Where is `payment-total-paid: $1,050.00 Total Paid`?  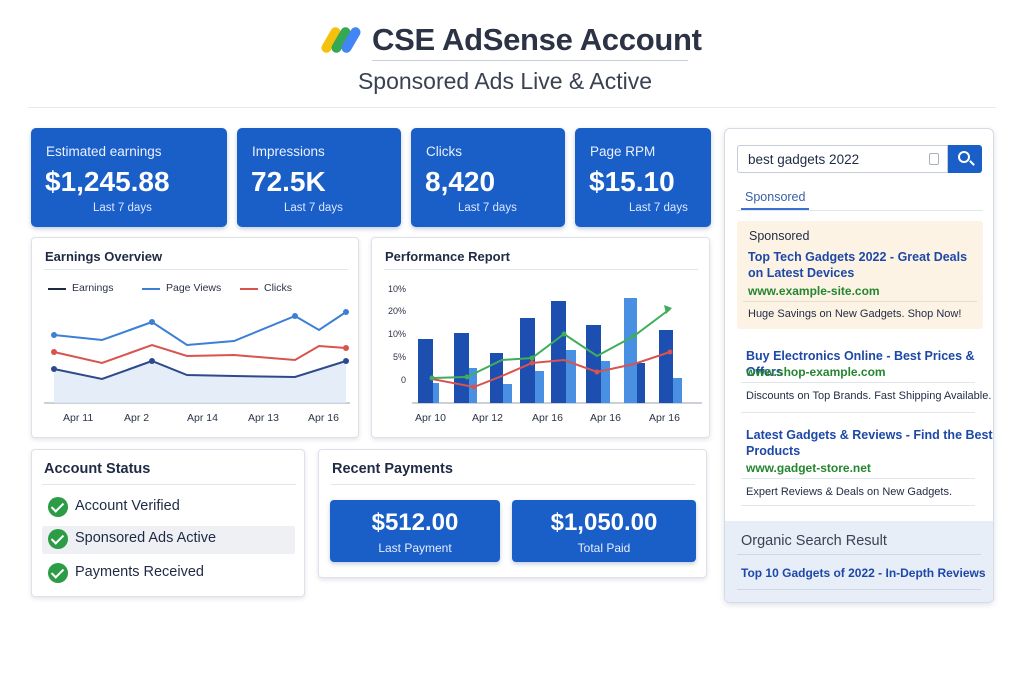 payment-total-paid: $1,050.00 Total Paid is located at coordinates (604, 531).